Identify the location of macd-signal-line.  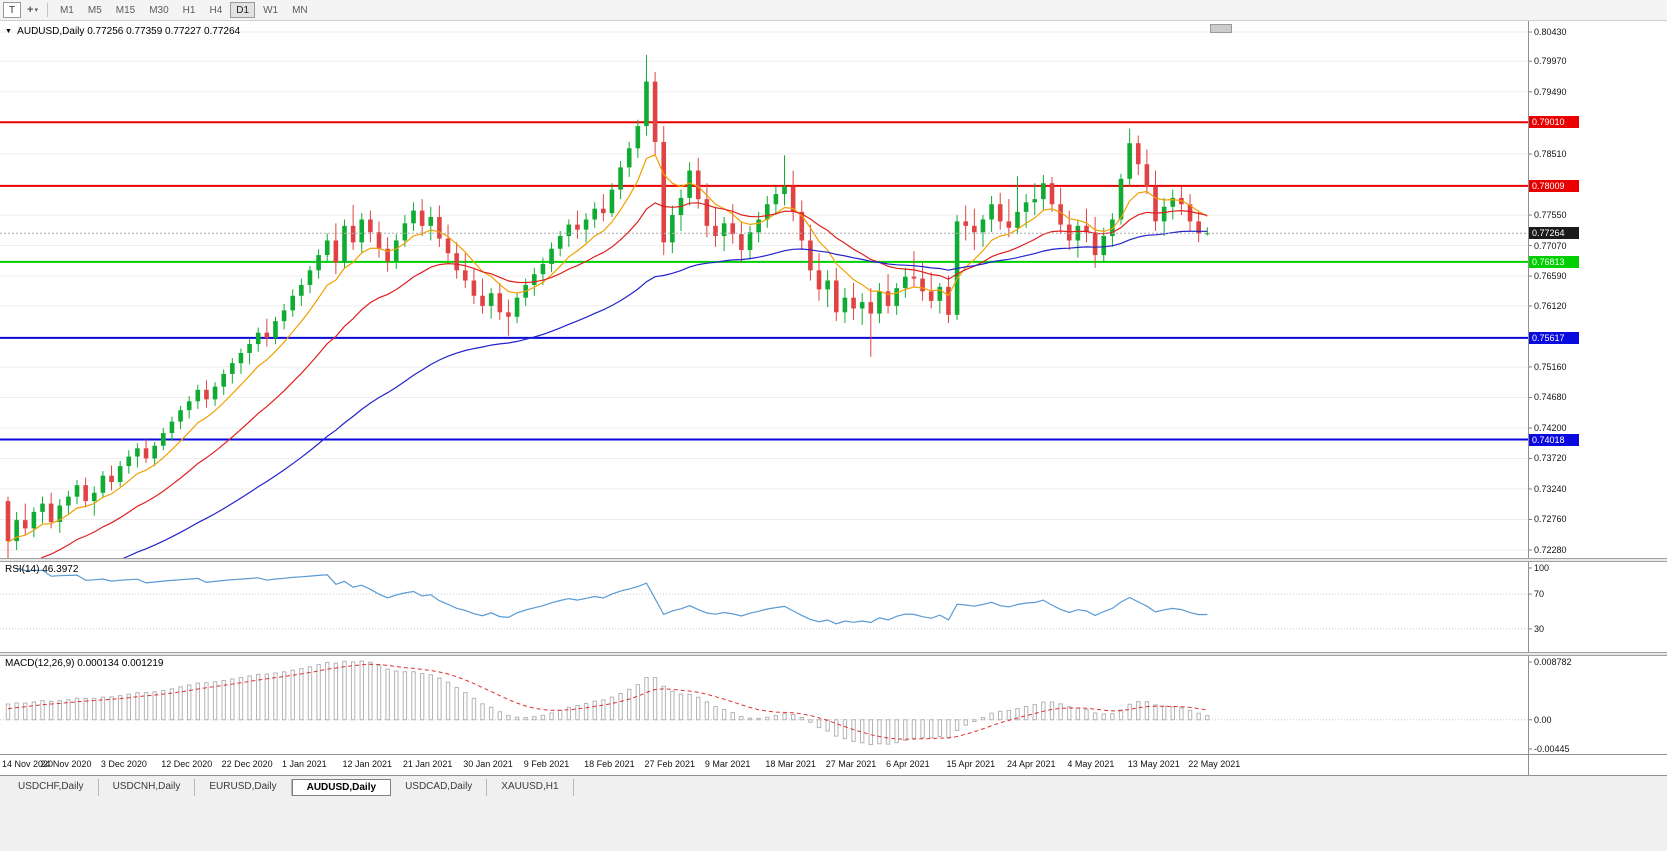
(607, 701).